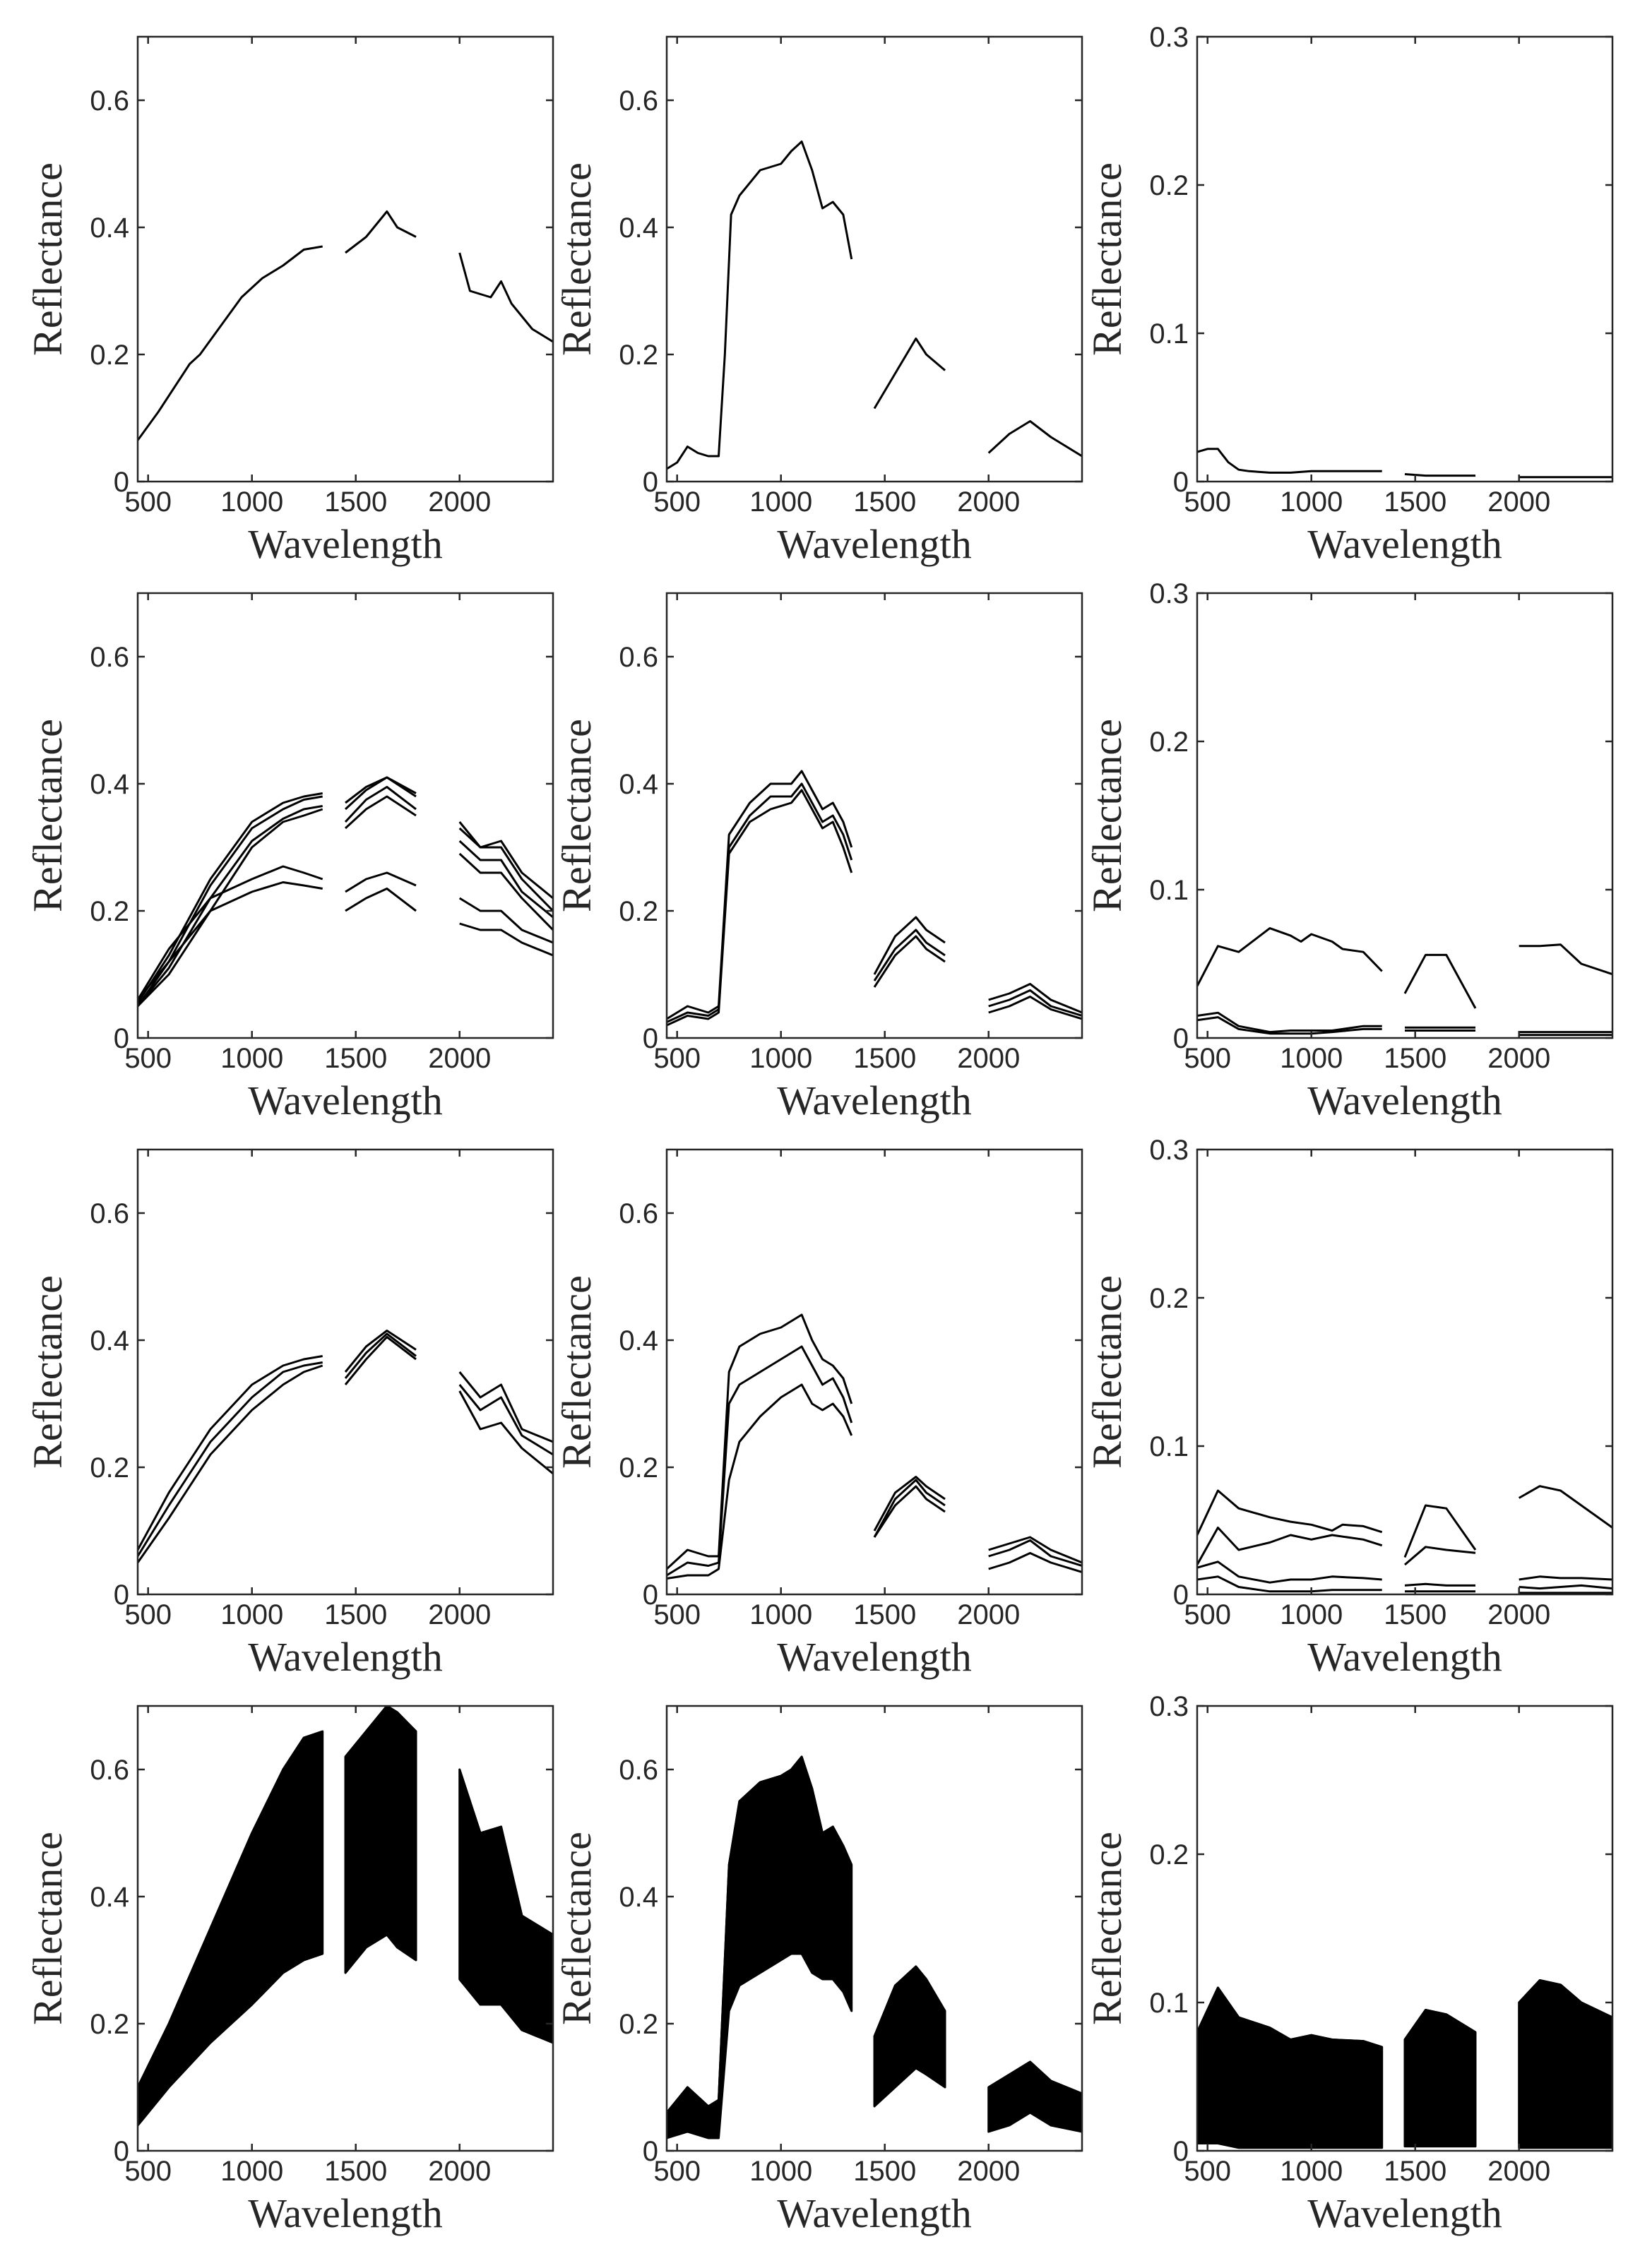 This screenshot has width=1640, height=2268. What do you see at coordinates (1405, 259) in the screenshot?
I see `axes-frame-r1c3` at bounding box center [1405, 259].